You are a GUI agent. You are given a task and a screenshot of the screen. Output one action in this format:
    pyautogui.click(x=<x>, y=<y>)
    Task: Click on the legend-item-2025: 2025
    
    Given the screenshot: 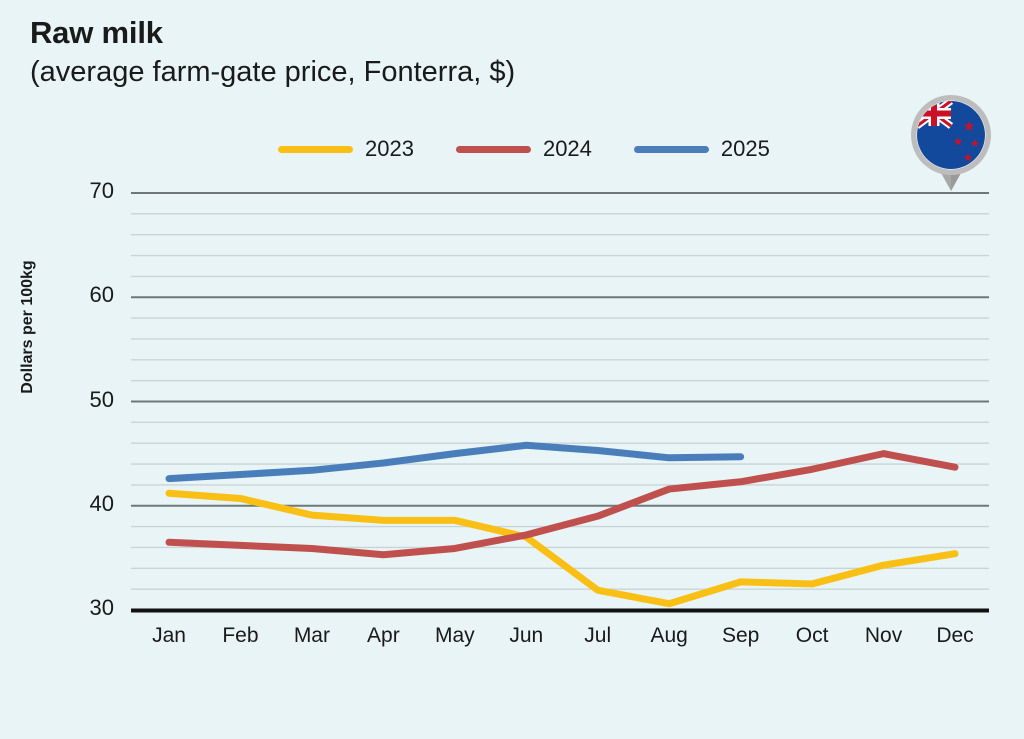 What is the action you would take?
    pyautogui.click(x=701, y=149)
    